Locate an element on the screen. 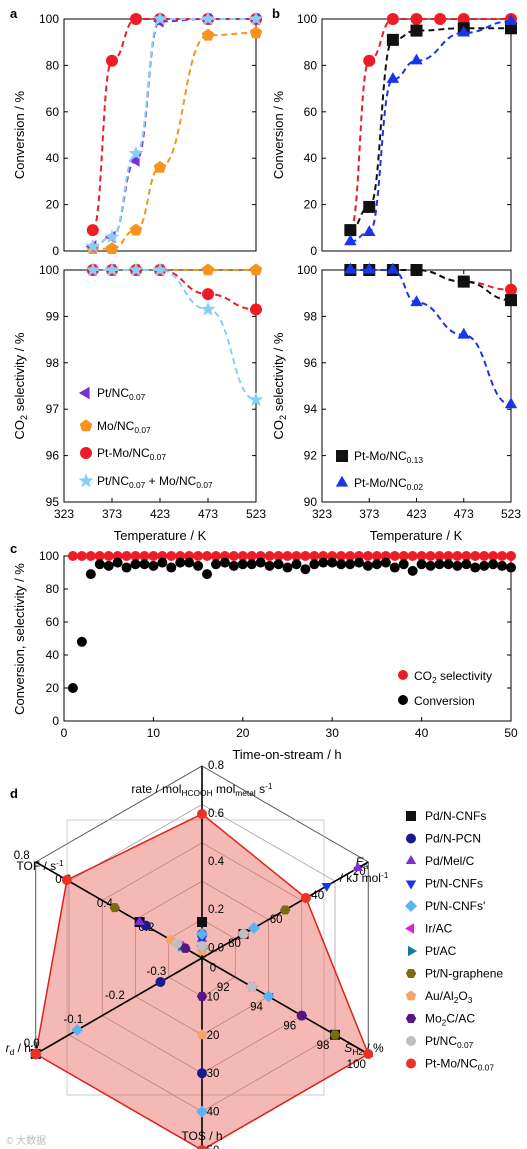 The width and height of the screenshot is (527, 1149). x-tick-label: 20 is located at coordinates (243, 733).